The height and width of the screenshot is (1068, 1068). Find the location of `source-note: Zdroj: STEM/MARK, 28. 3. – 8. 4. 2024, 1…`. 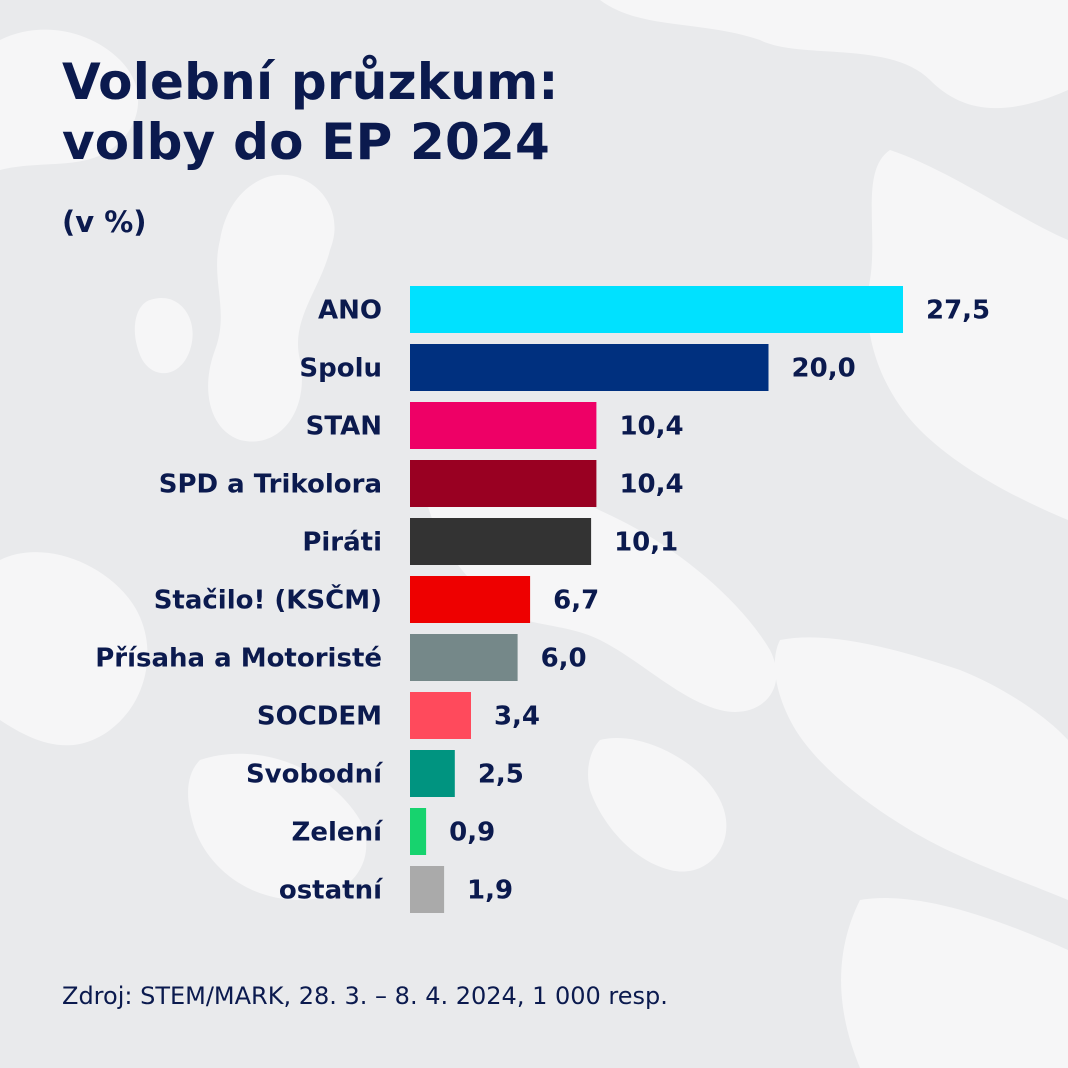

source-note: Zdroj: STEM/MARK, 28. 3. – 8. 4. 2024, 1… is located at coordinates (365, 996).